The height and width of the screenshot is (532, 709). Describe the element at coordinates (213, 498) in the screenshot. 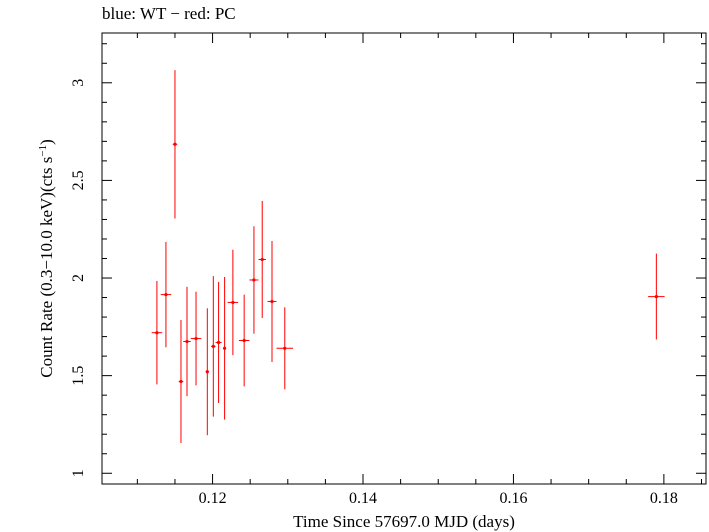

I see `x-tick-label: 0.12` at that location.